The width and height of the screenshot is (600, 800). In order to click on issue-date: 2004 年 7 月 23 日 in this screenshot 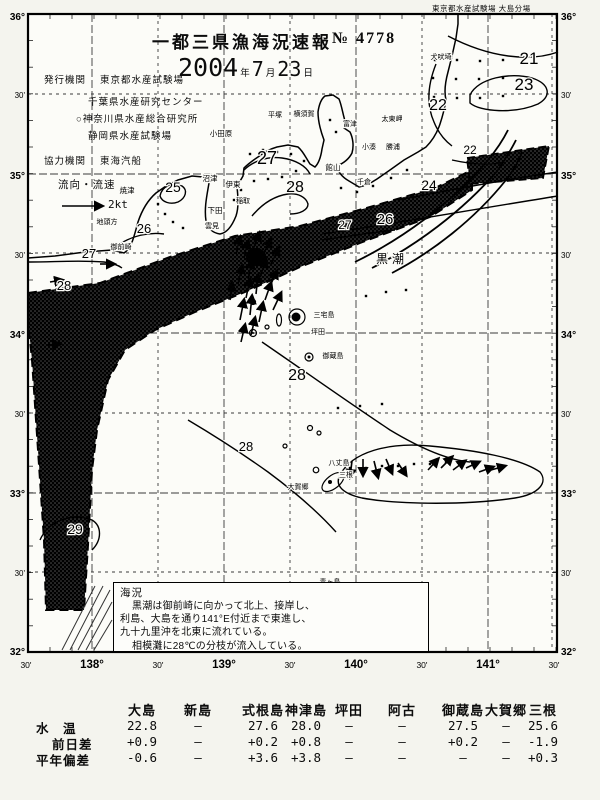, I will do `click(246, 67)`.